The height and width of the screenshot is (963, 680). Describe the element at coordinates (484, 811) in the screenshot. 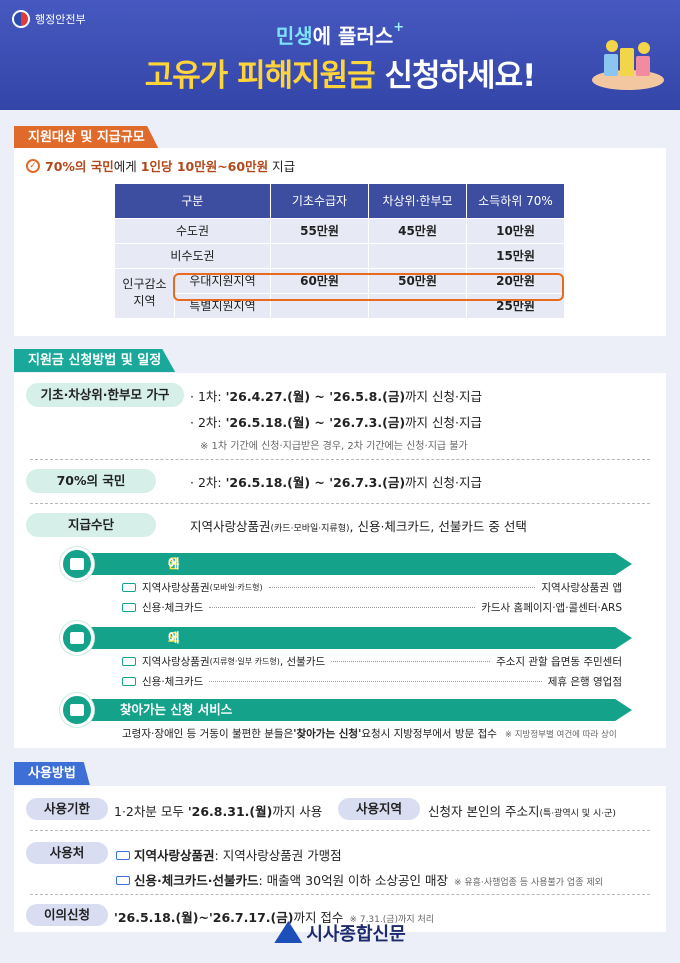

I see `region-text: 신청자 본인의 주소지` at that location.